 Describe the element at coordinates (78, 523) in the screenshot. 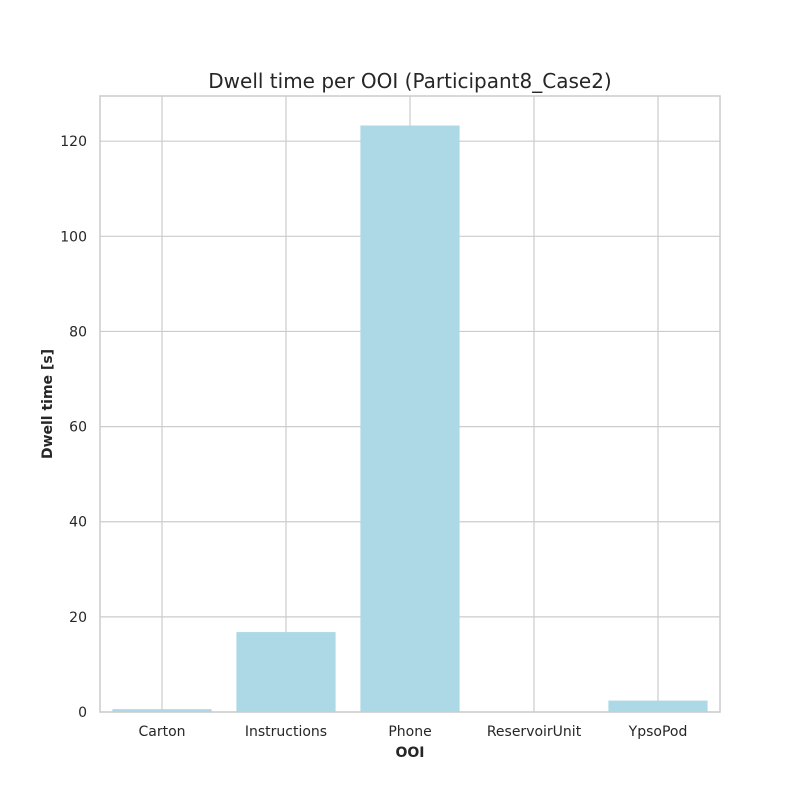

I see `y-tick-label: 40` at that location.